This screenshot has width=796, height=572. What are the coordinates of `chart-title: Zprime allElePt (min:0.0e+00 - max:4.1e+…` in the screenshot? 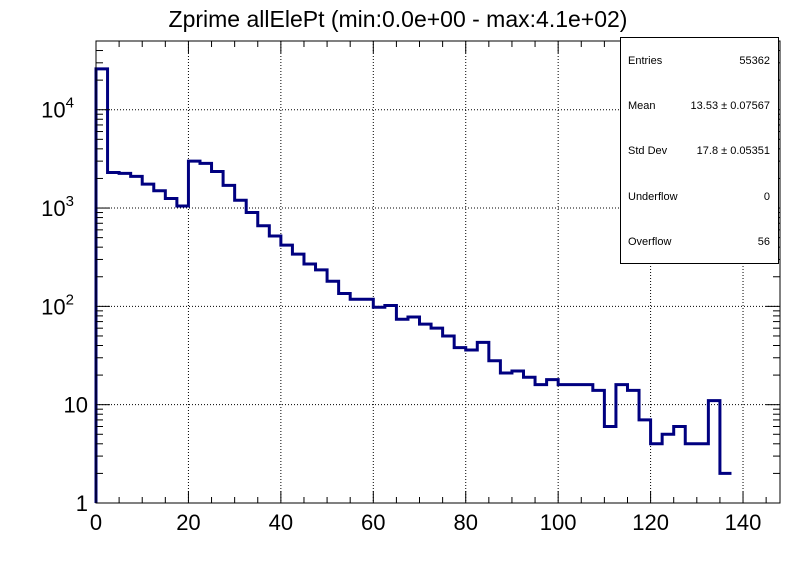 It's located at (398, 19).